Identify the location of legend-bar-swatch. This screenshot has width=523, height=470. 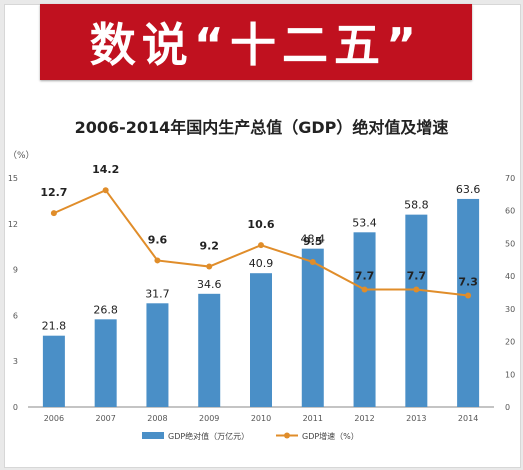
(153, 435).